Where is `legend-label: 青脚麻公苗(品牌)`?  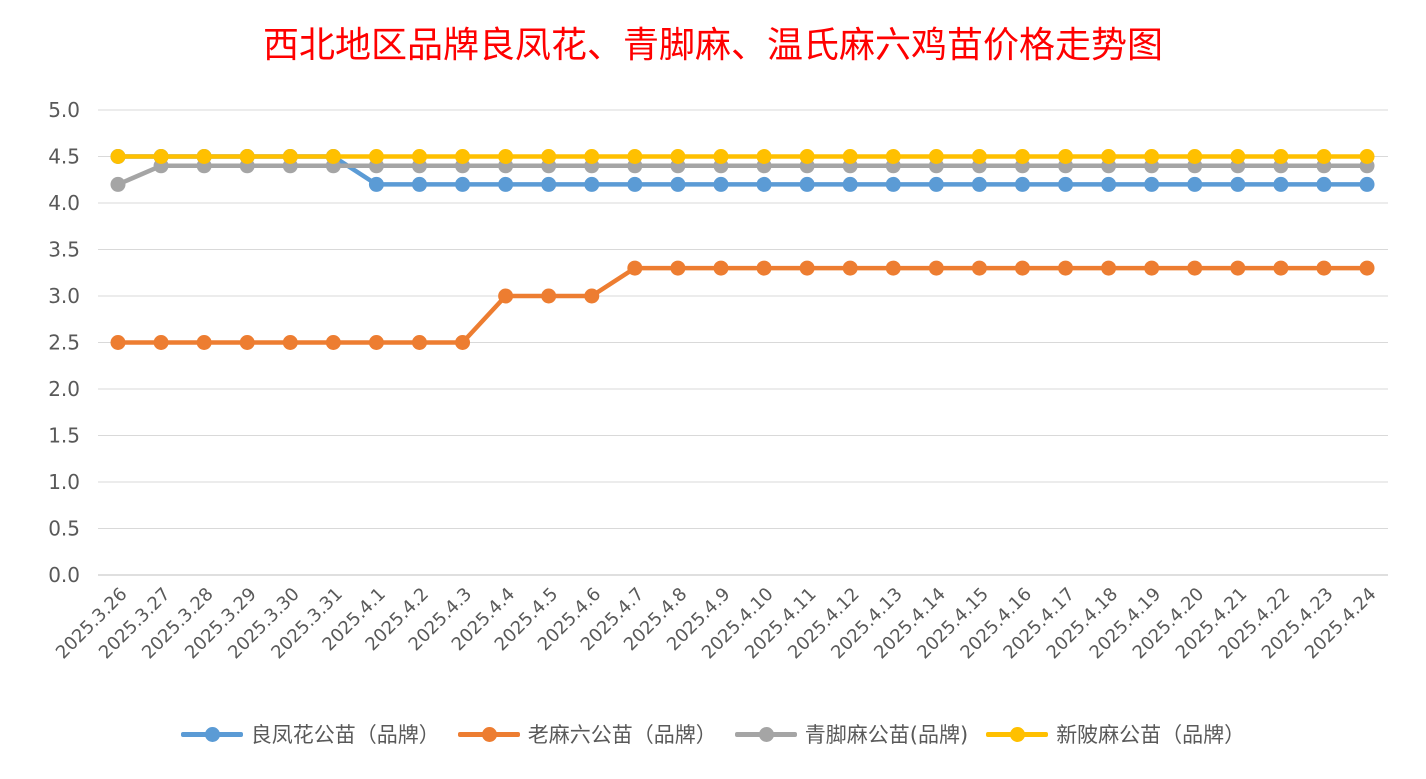
legend-label: 青脚麻公苗(品牌) is located at coordinates (886, 735).